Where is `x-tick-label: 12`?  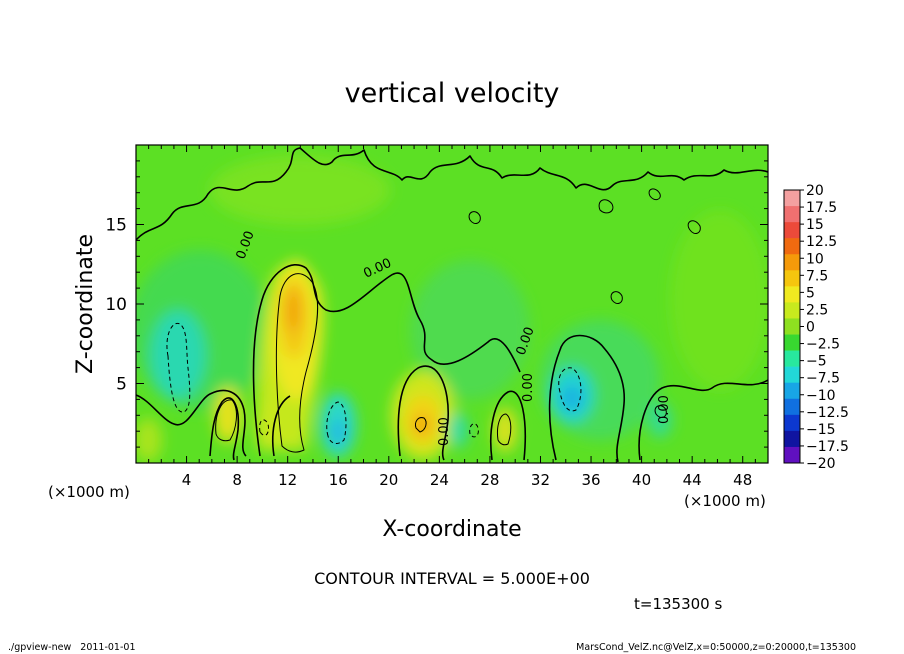
x-tick-label: 12 is located at coordinates (287, 480).